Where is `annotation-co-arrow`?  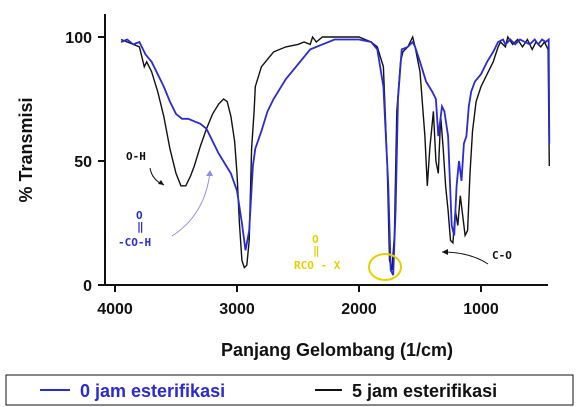
annotation-co-arrow is located at coordinates (465, 258).